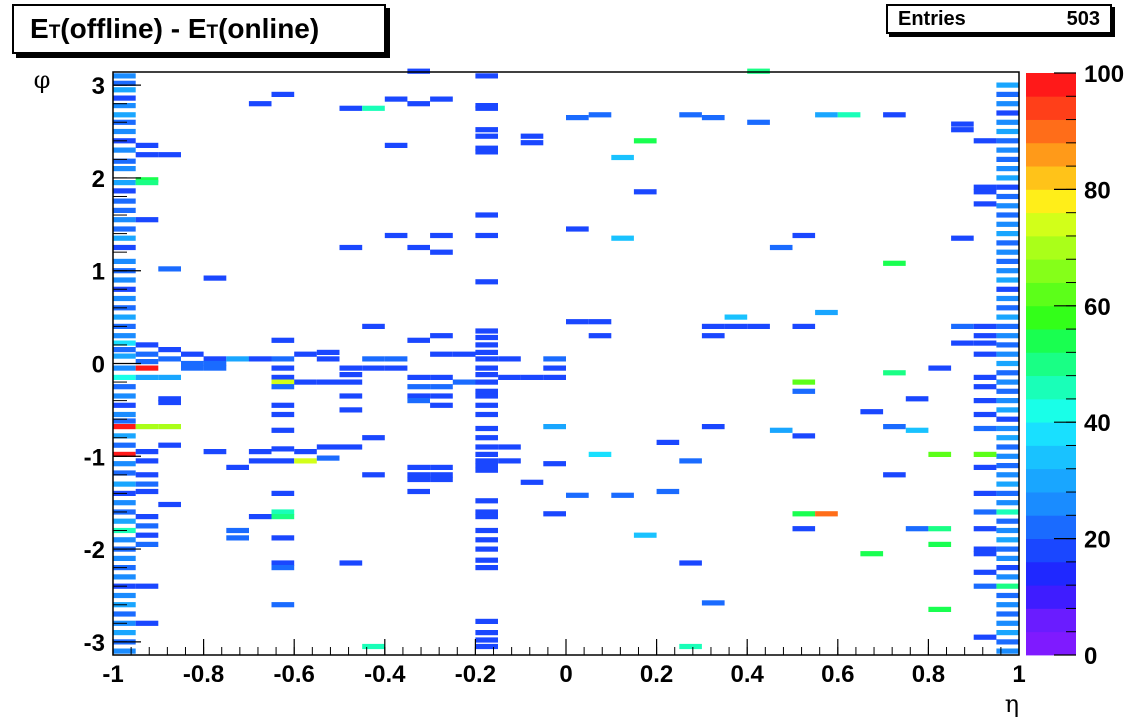  I want to click on x-axis: -1 -0.8 -0.6 -0.4 -0.2 0 0.2 0.4 0.6 0.8 1, so click(564, 663).